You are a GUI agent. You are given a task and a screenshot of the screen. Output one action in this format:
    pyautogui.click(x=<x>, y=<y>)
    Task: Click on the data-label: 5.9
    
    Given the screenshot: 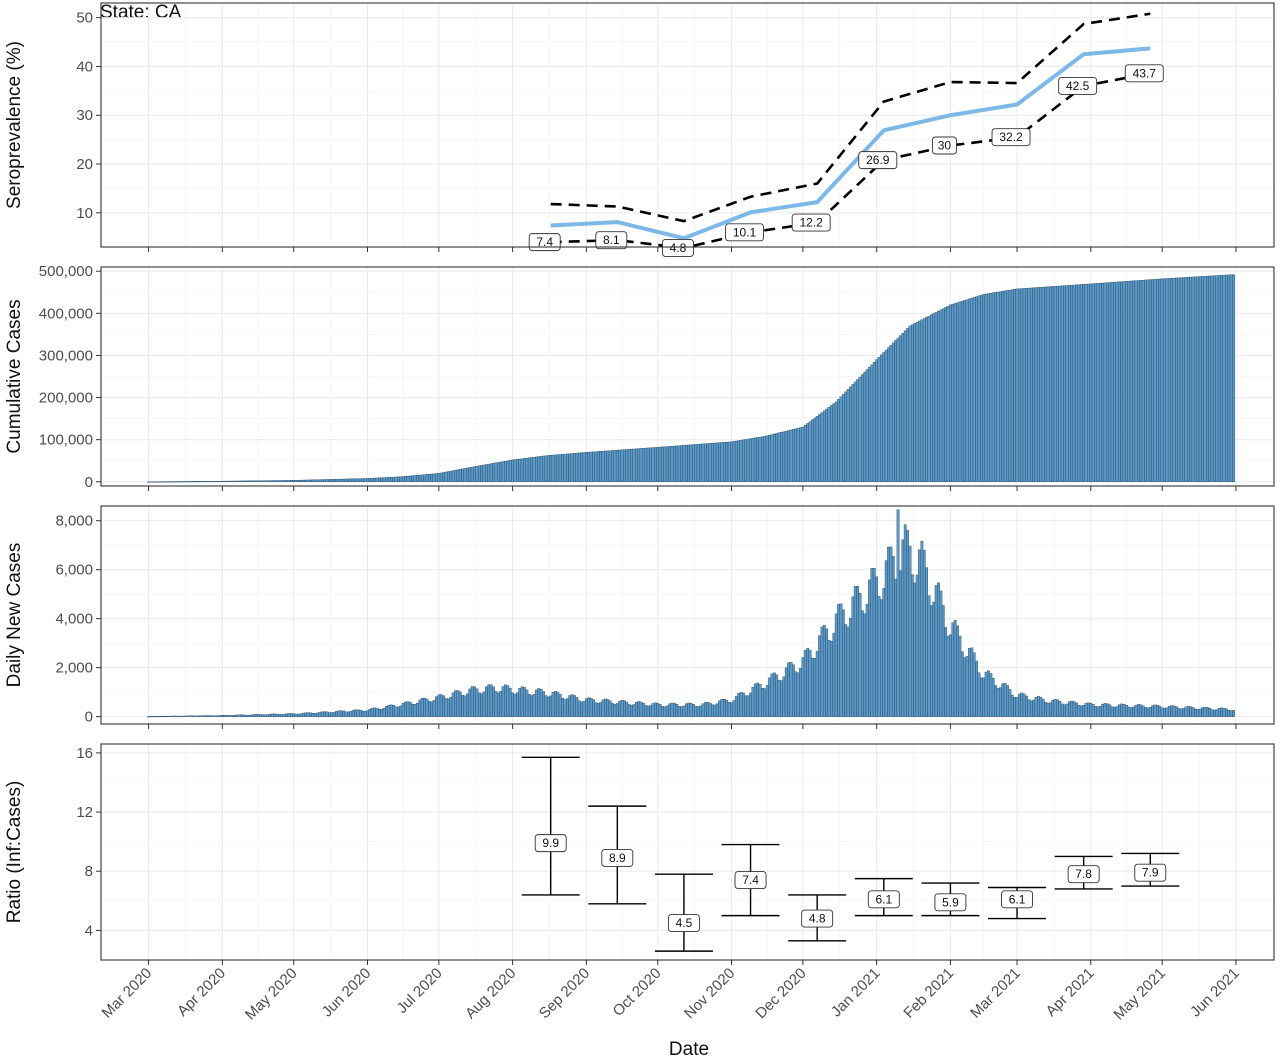 What is the action you would take?
    pyautogui.click(x=950, y=902)
    